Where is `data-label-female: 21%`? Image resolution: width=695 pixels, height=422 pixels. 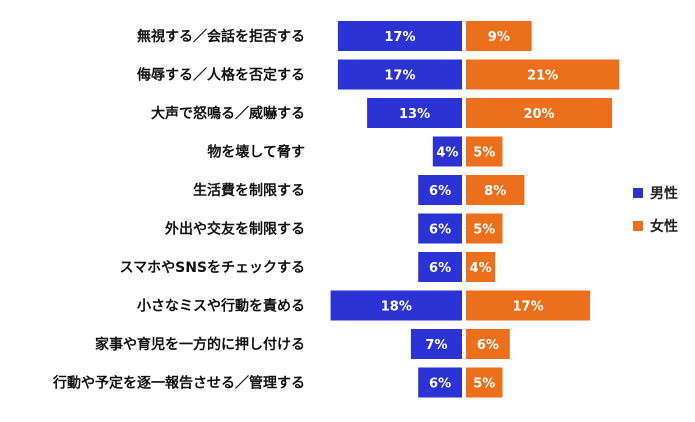 data-label-female: 21% is located at coordinates (542, 76).